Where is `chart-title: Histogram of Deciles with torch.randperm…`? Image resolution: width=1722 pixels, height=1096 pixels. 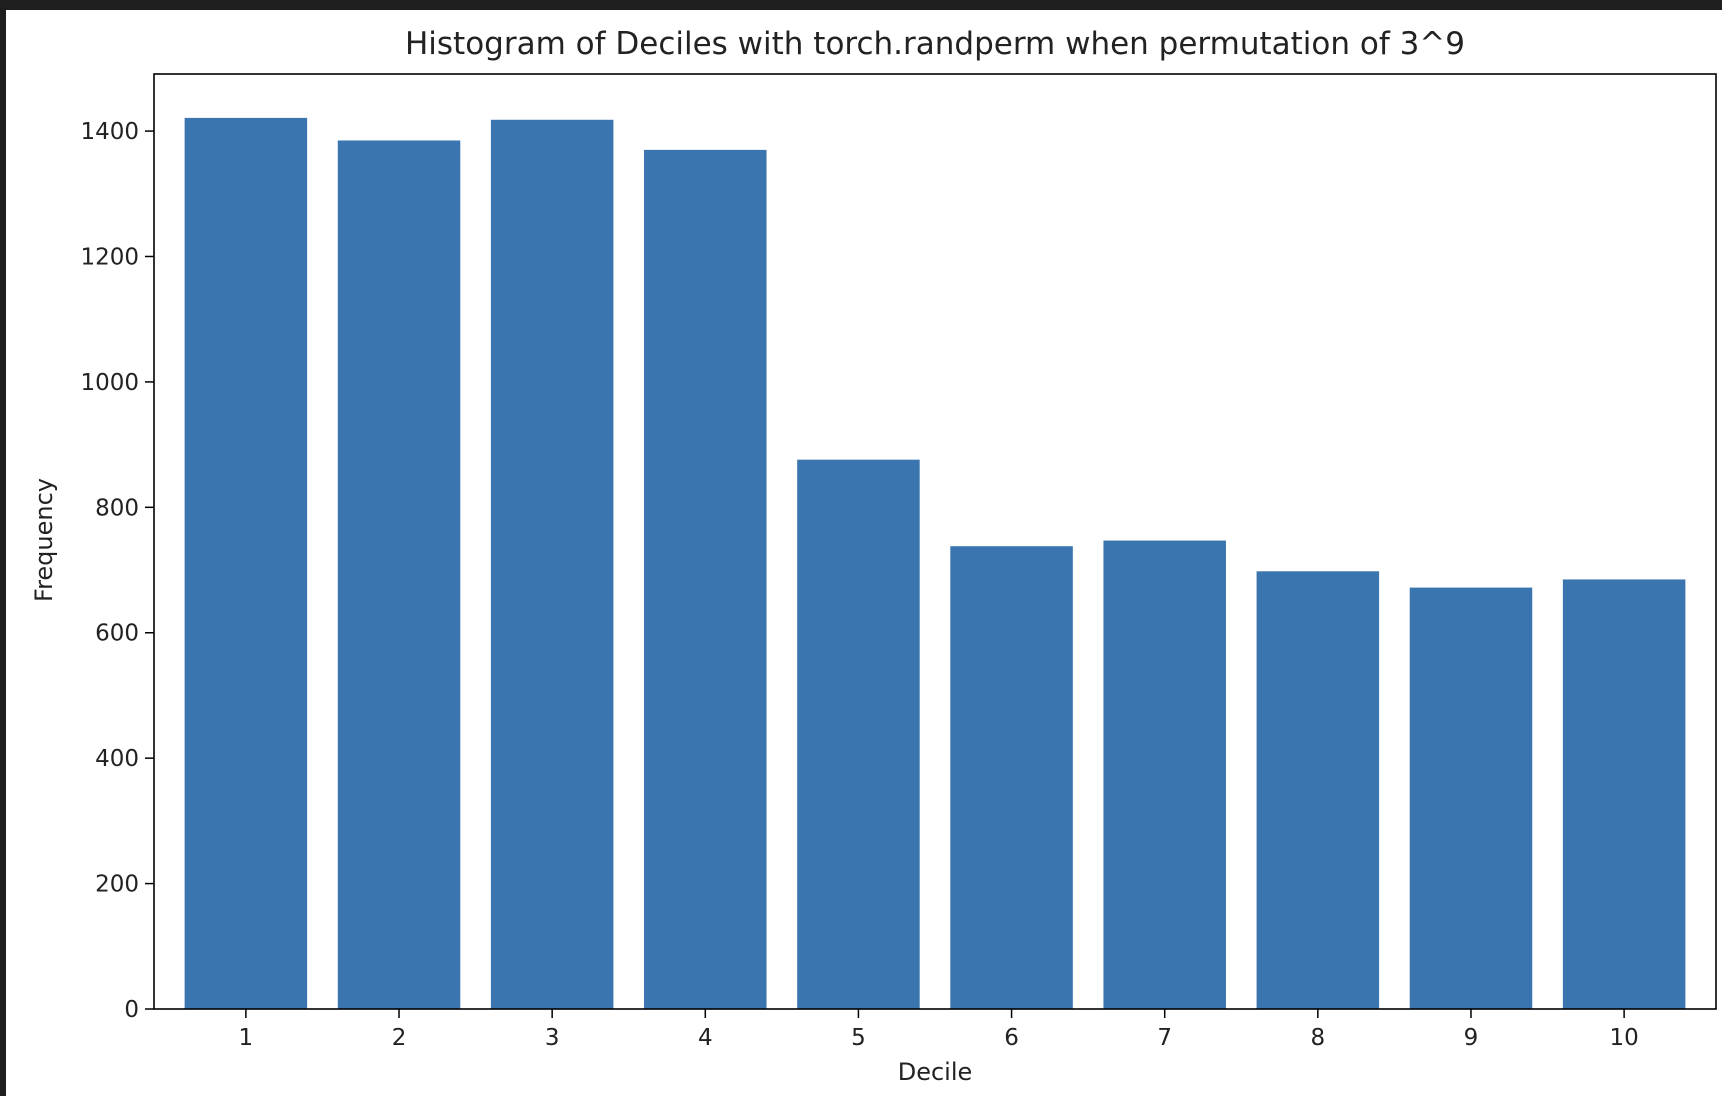
chart-title: Histogram of Deciles with torch.randperm… is located at coordinates (935, 44).